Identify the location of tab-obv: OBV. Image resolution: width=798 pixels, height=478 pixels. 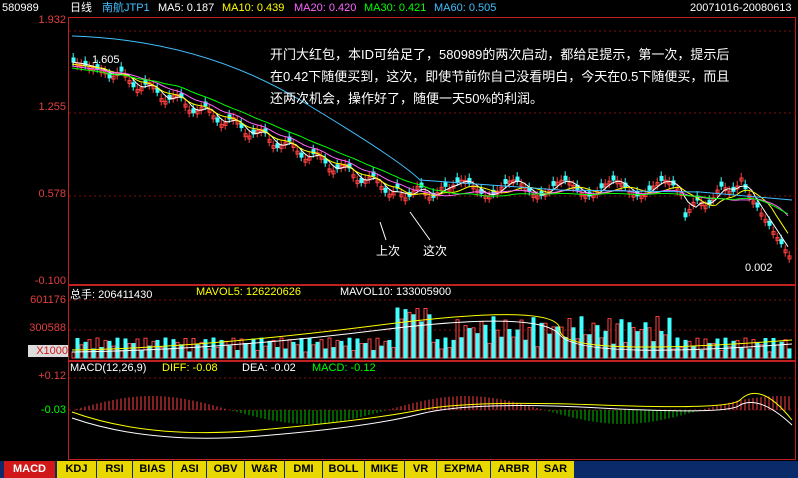
(226, 469).